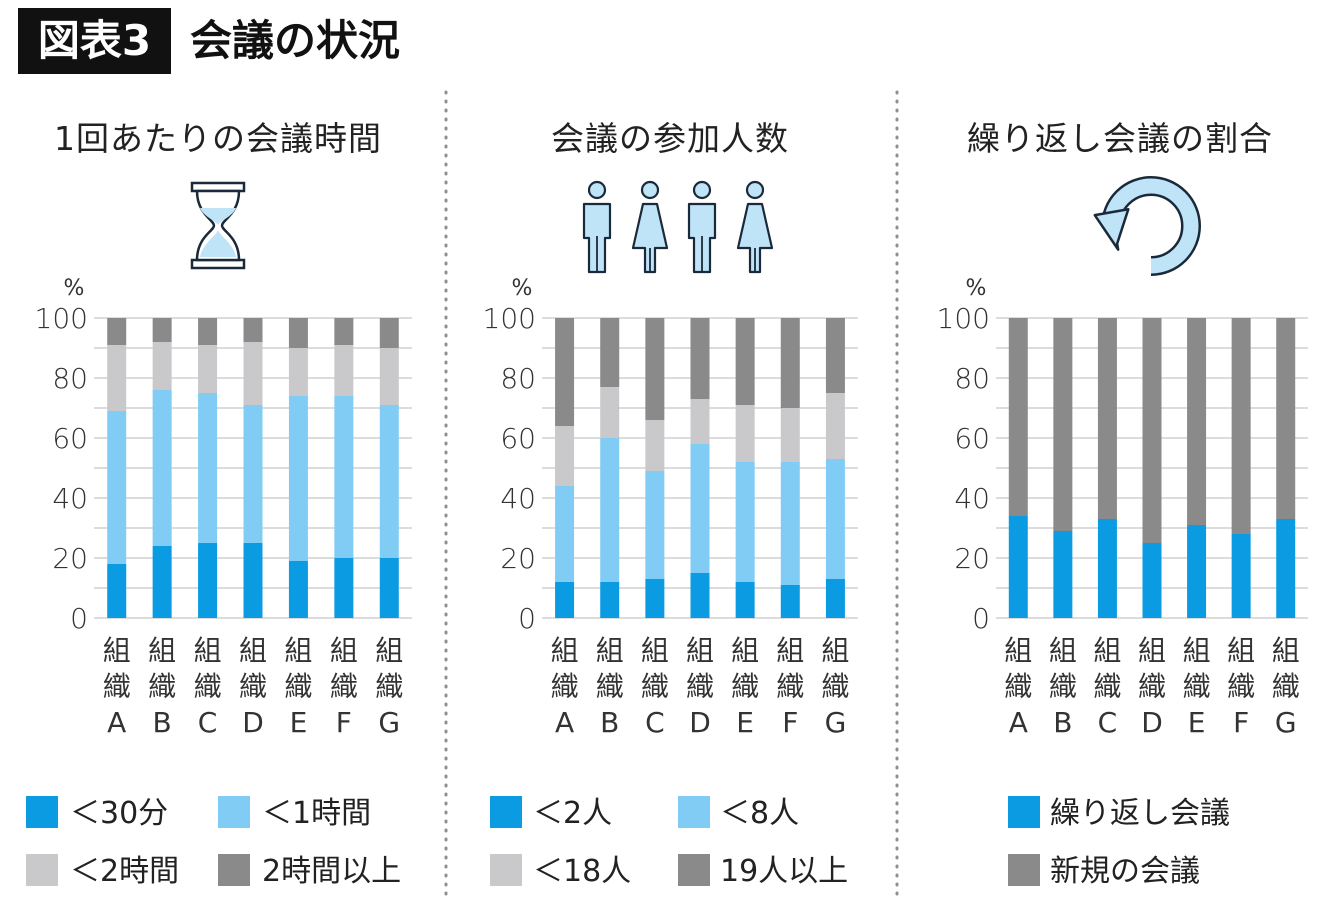 This screenshot has height=910, width=1340. What do you see at coordinates (316, 813) in the screenshot?
I see `legend-label: ＜1時間` at bounding box center [316, 813].